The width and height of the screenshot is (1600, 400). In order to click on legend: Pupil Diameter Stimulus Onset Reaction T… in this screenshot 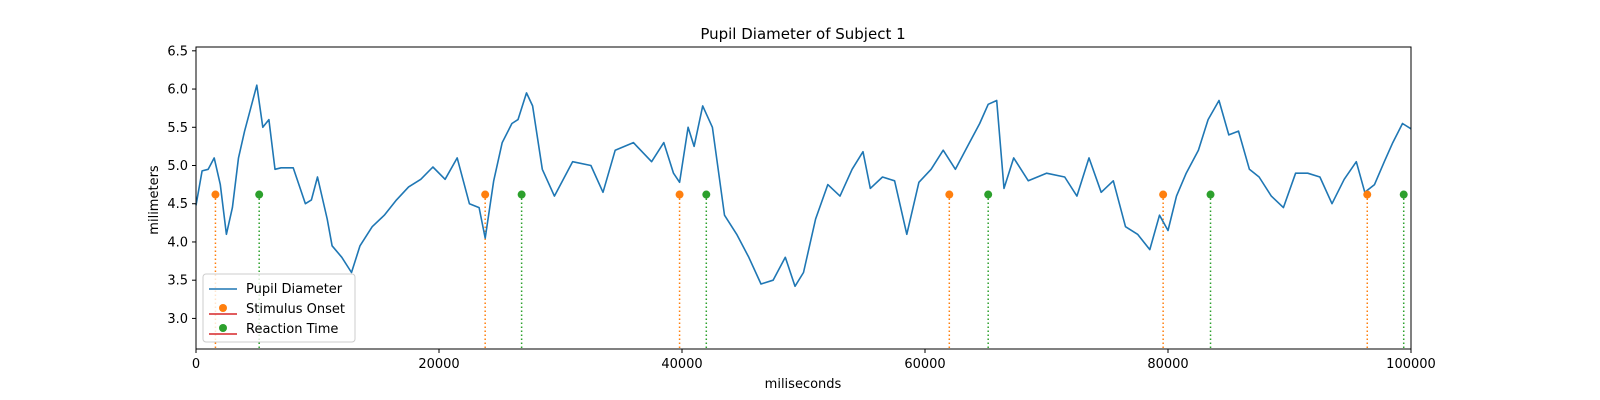, I will do `click(279, 308)`.